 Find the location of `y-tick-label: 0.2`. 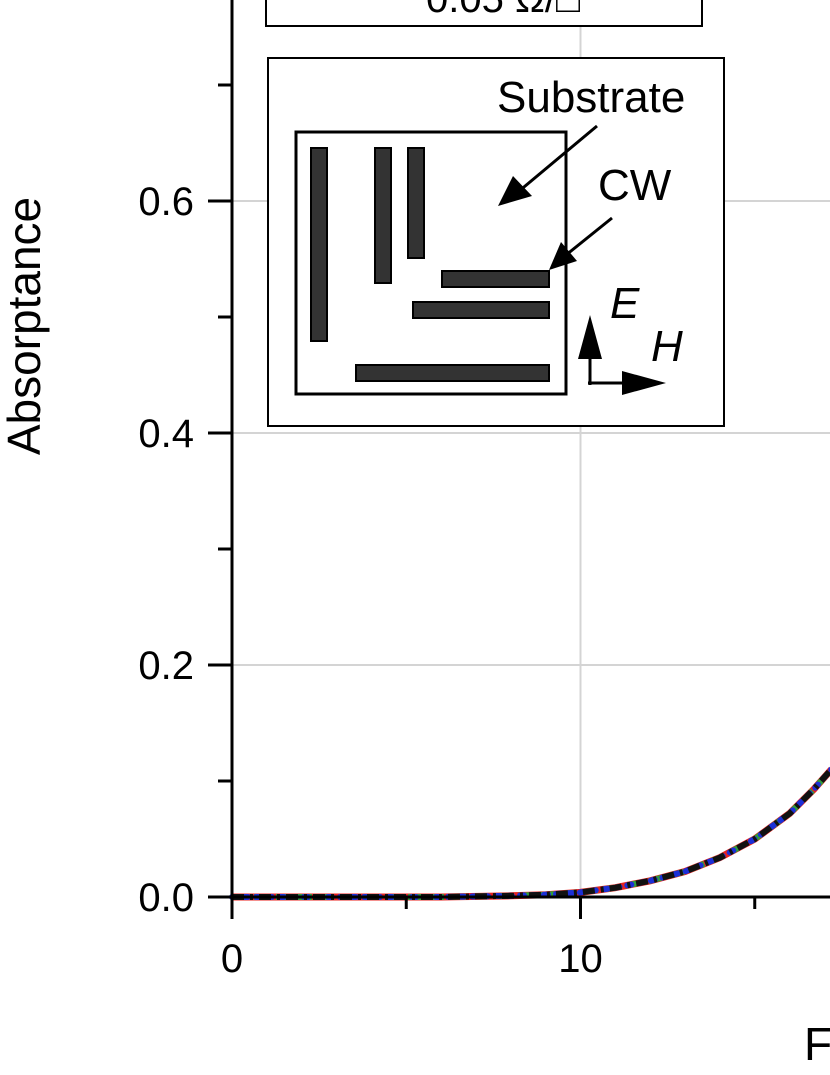

y-tick-label: 0.2 is located at coordinates (166, 666).